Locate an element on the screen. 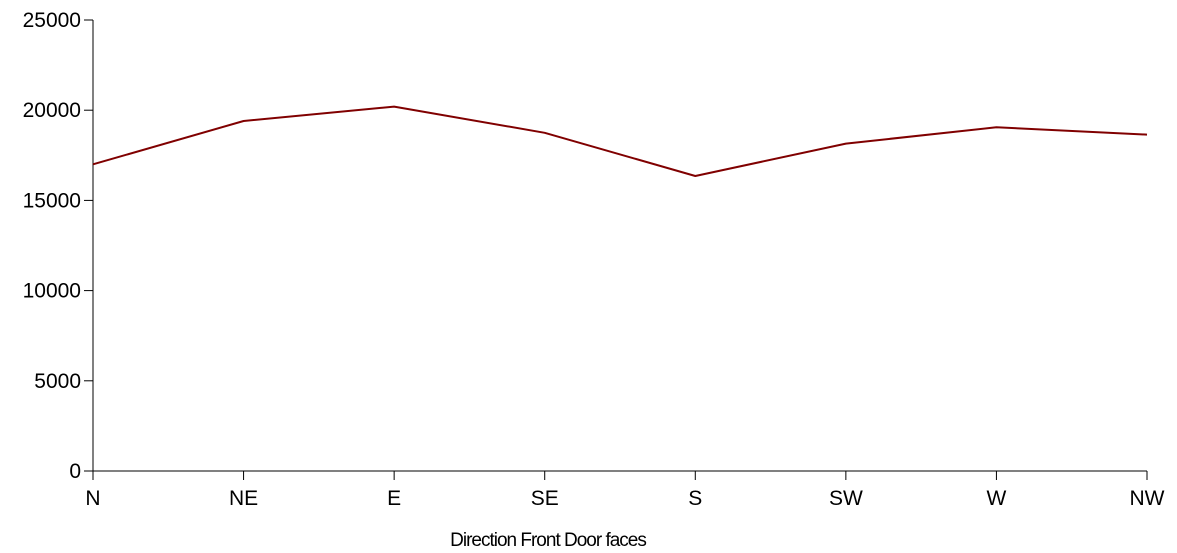 The image size is (1177, 553). x-axis-title: Direction Front Door faces is located at coordinates (548, 539).